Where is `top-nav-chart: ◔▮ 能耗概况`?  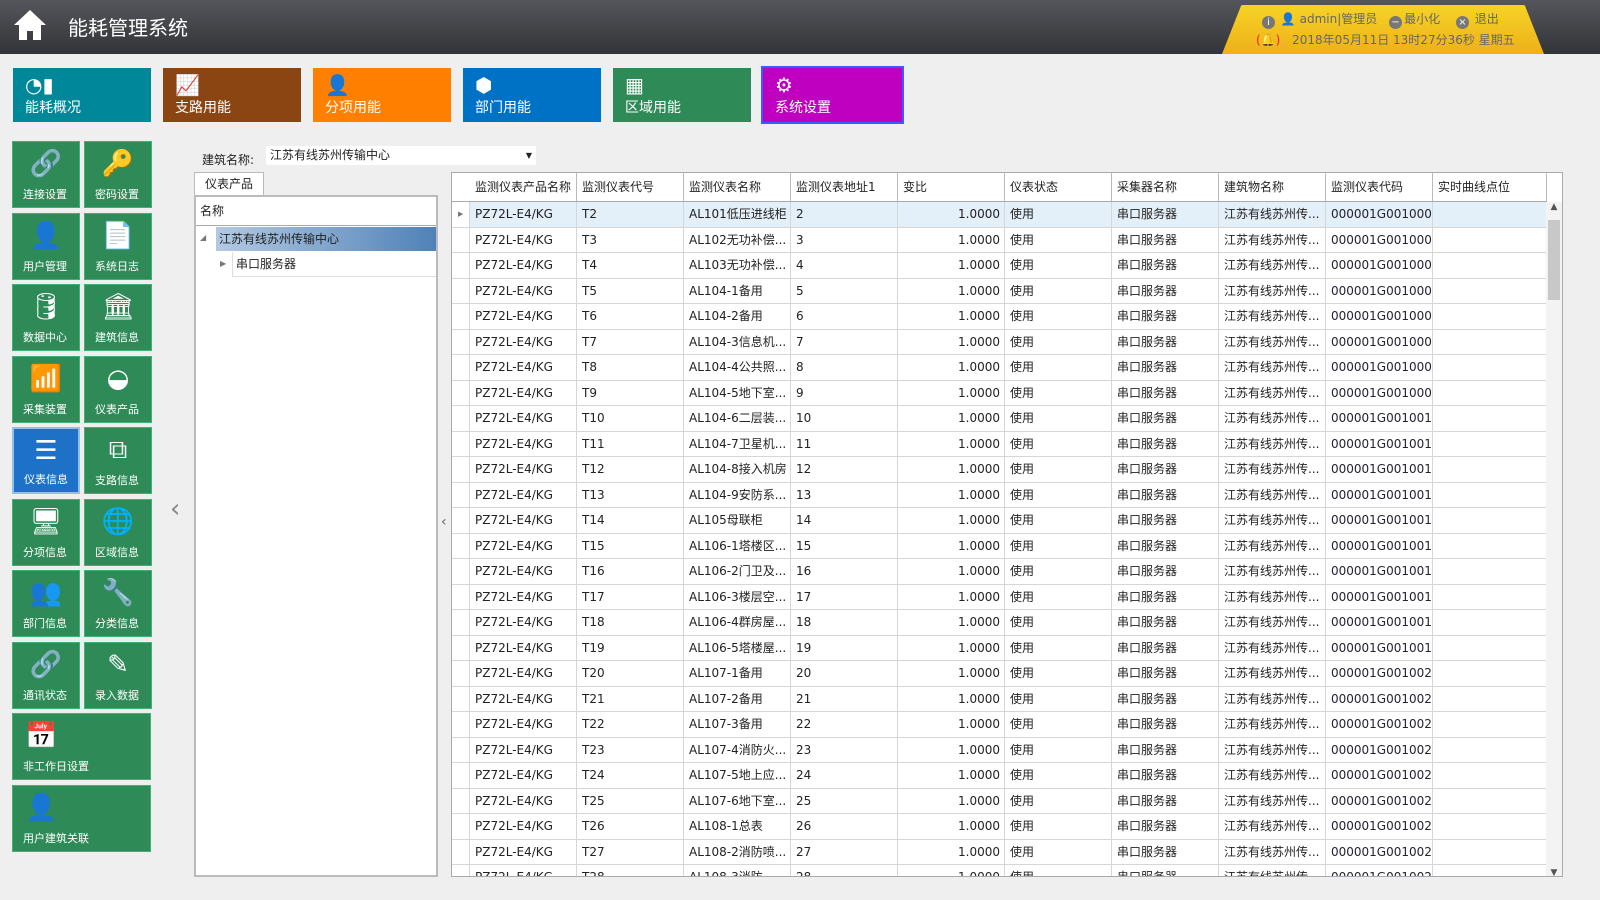 top-nav-chart: ◔▮ 能耗概况 is located at coordinates (82, 95).